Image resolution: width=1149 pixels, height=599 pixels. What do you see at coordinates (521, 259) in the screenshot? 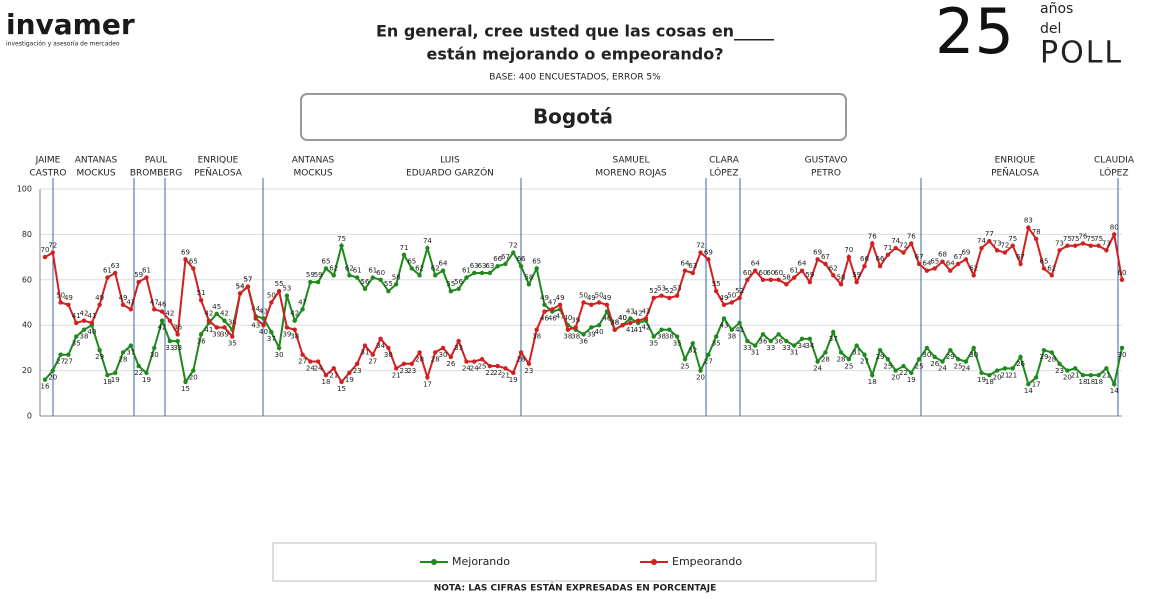
I see `value-label: 66` at bounding box center [521, 259].